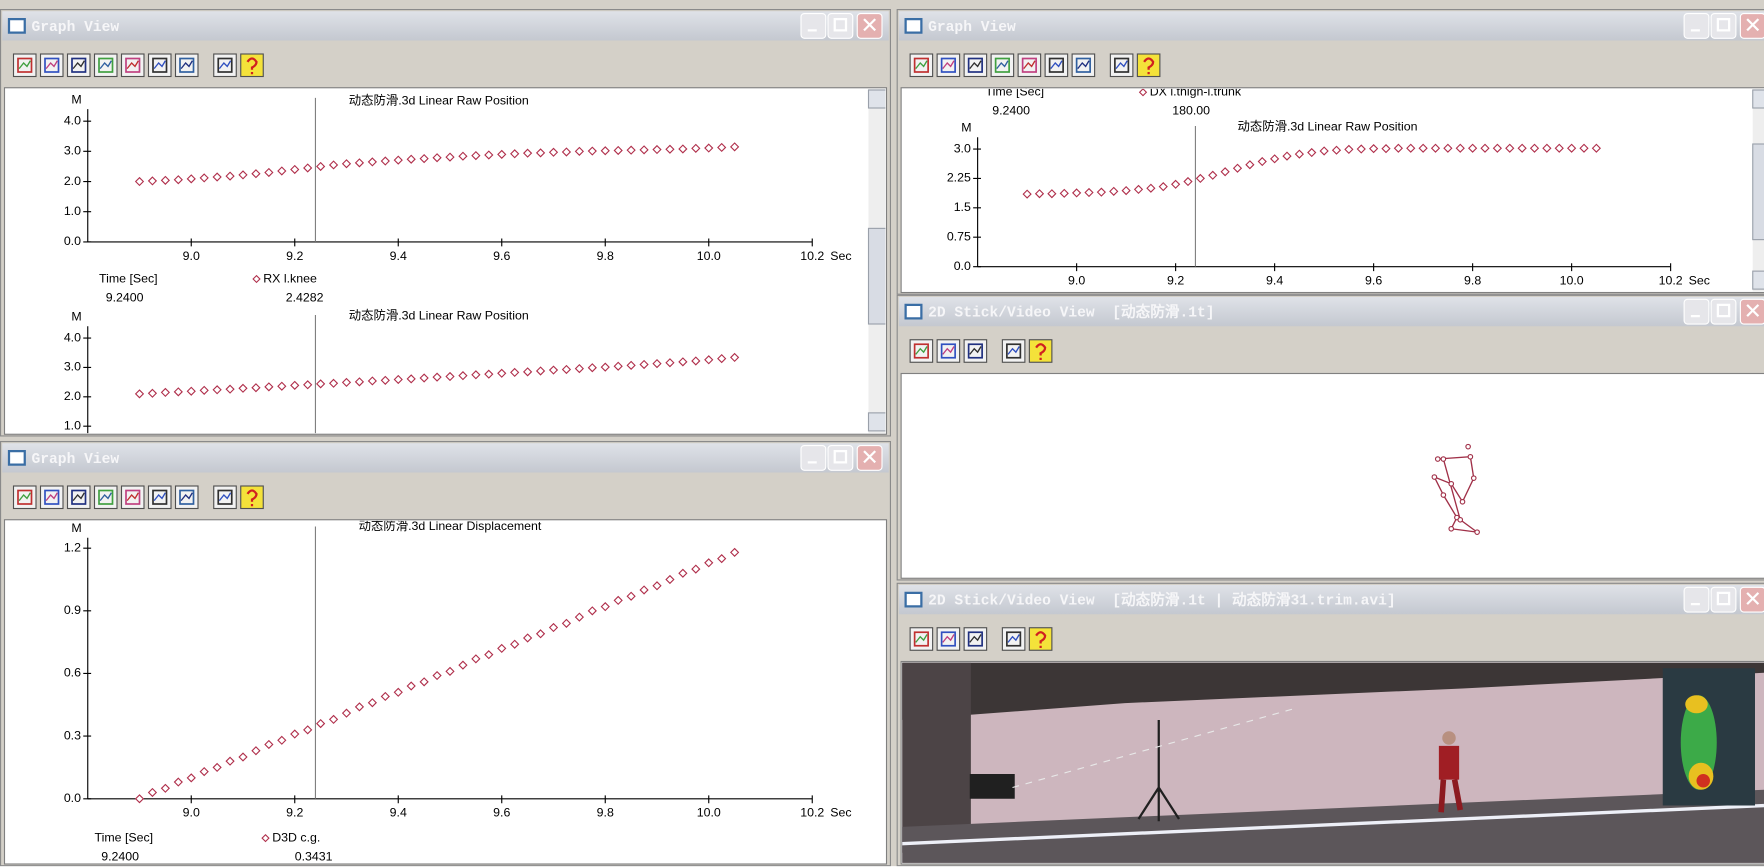 The image size is (1764, 867). What do you see at coordinates (1451, 796) in the screenshot?
I see `video-person-legs` at bounding box center [1451, 796].